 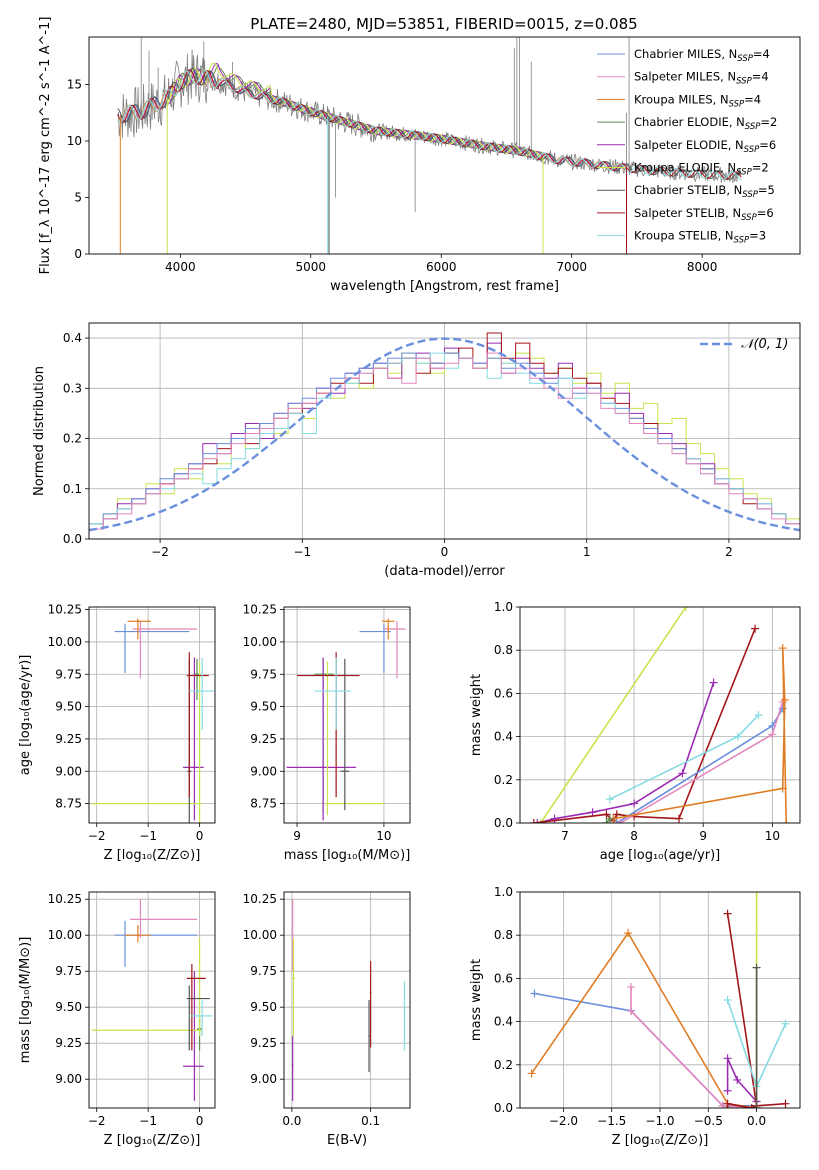 I want to click on y-tick-label: 0, so click(x=78, y=254).